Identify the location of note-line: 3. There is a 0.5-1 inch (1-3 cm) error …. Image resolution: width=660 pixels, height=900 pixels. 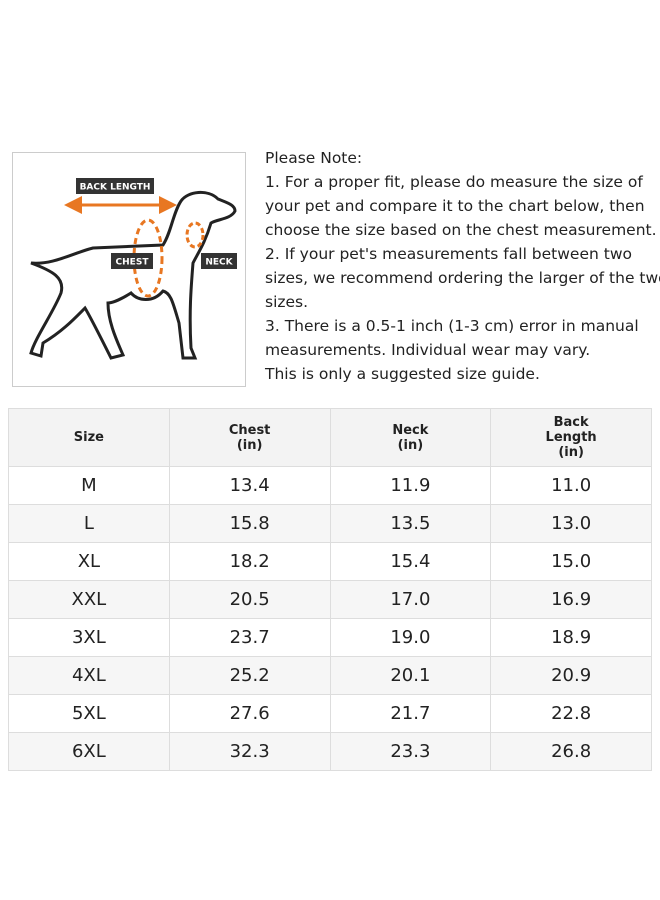
(452, 326).